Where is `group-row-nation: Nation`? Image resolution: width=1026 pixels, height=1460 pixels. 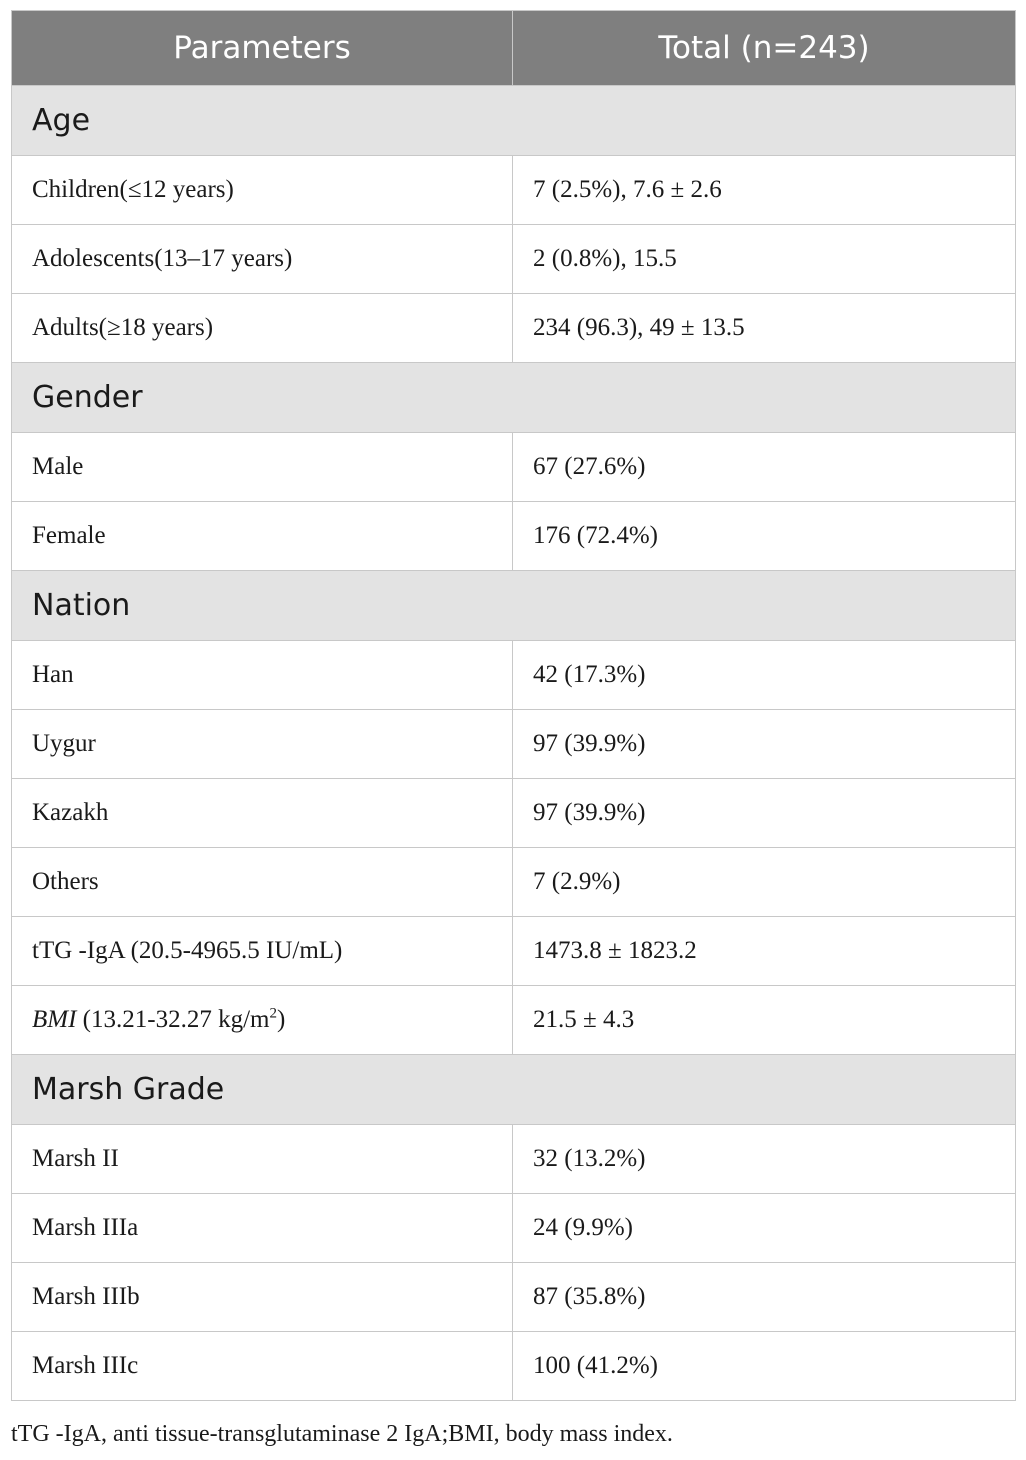 group-row-nation: Nation is located at coordinates (513, 605).